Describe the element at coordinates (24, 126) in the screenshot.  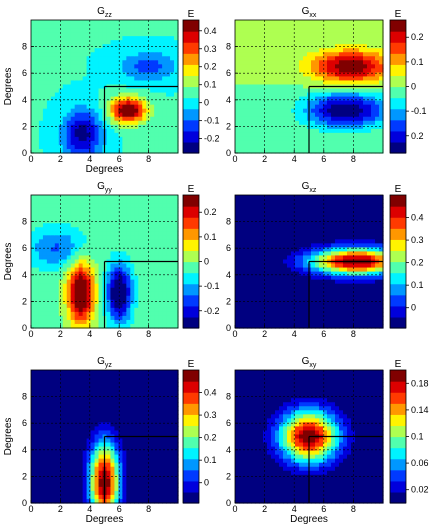
I see `y-tick-label: 2` at that location.